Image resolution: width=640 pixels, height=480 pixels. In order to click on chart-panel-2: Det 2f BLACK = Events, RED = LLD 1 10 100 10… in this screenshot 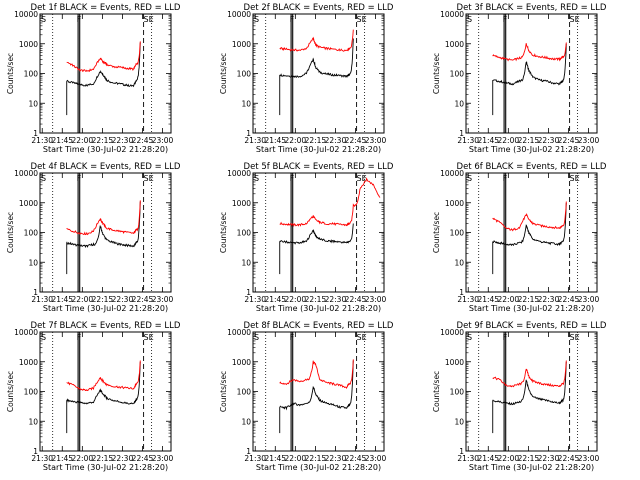, I will do `click(306, 78)`.